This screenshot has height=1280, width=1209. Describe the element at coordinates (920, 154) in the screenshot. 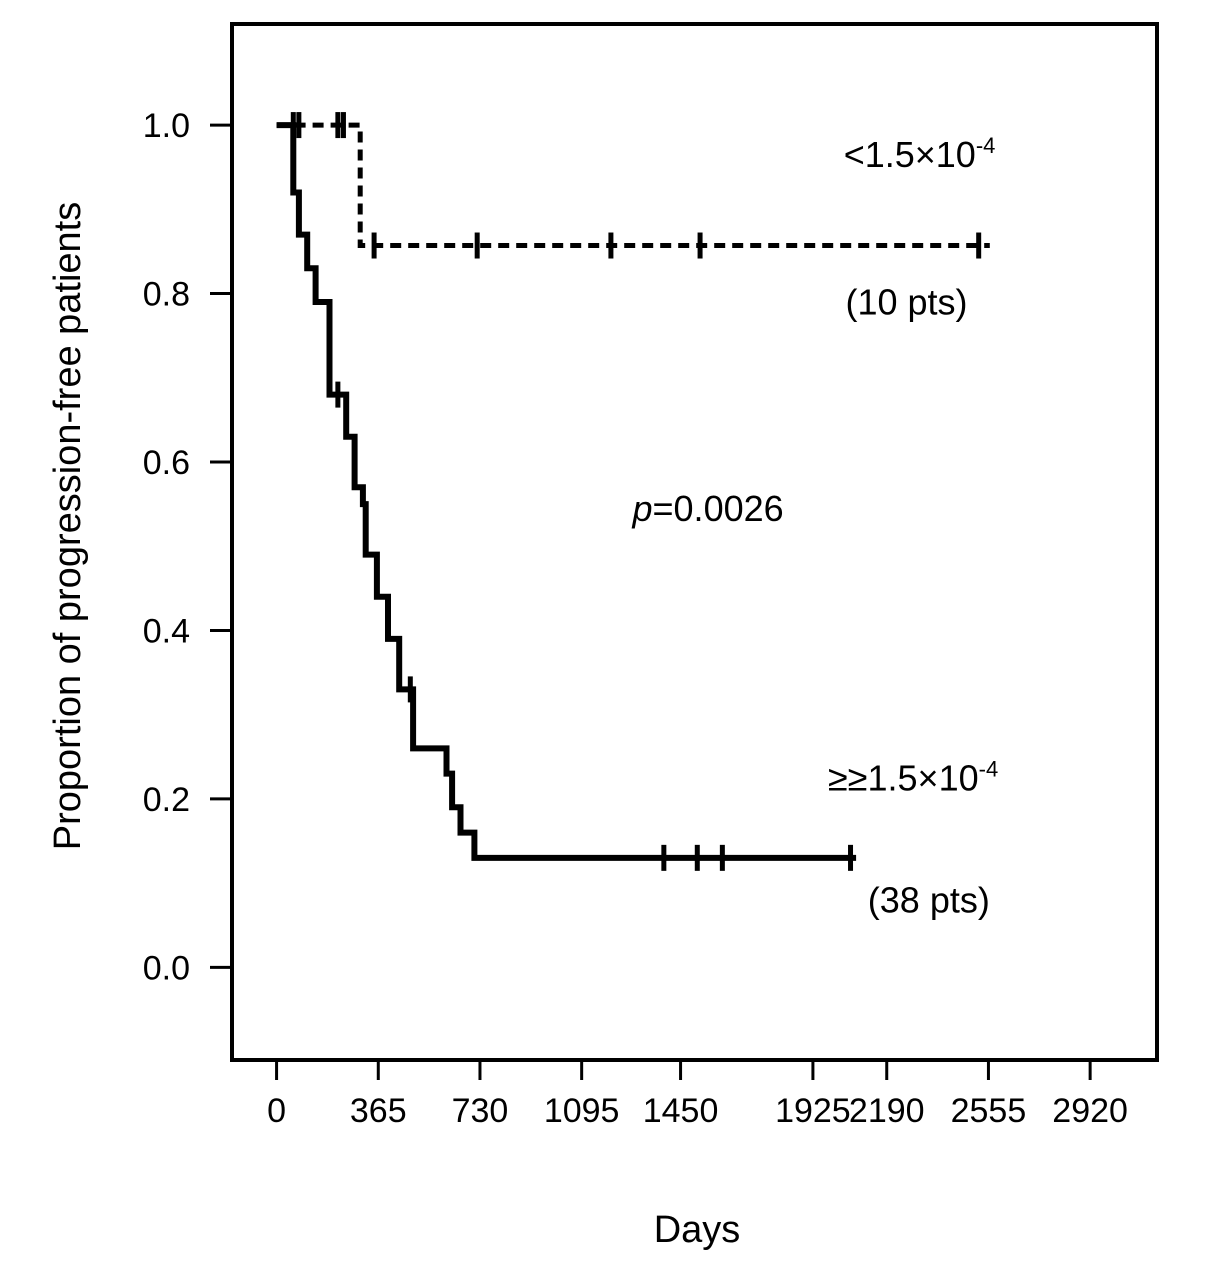

I see `annotation-1: <1.5×10-4` at that location.